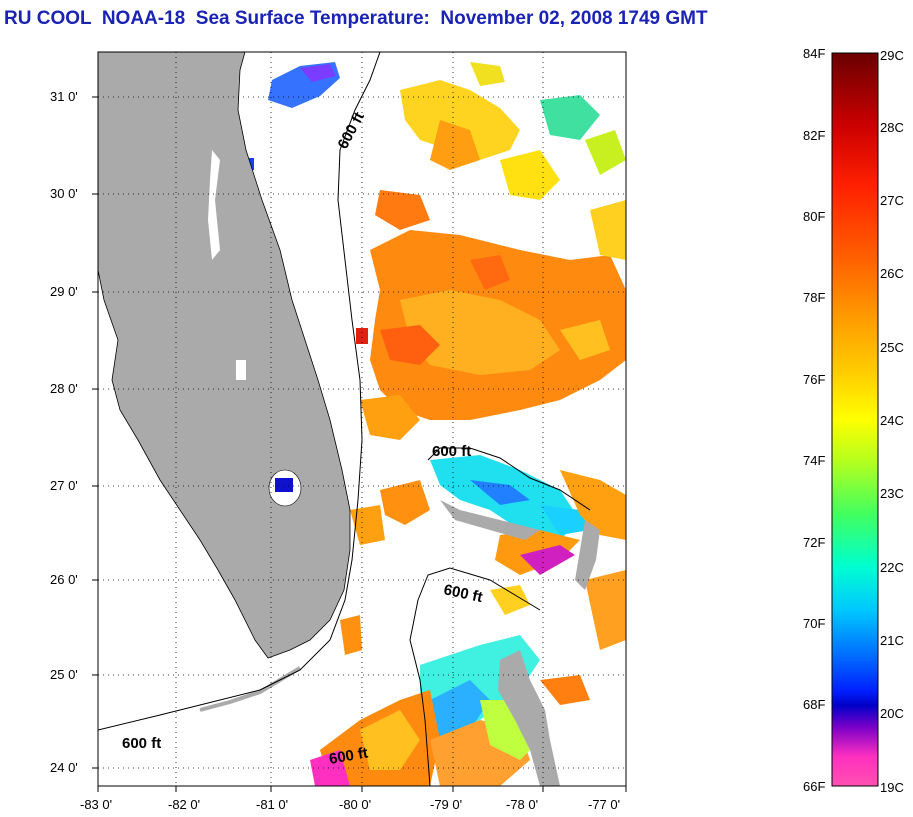  What do you see at coordinates (892, 127) in the screenshot?
I see `colorbar-c-label: 28C` at bounding box center [892, 127].